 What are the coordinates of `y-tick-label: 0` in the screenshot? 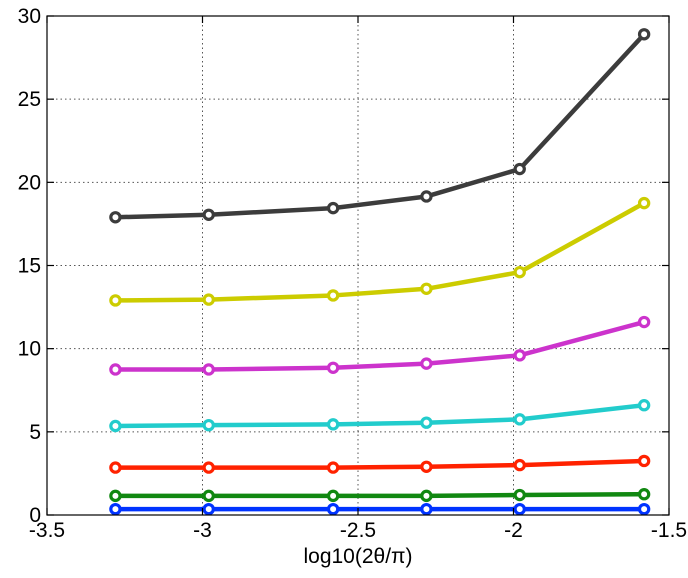 It's located at (35, 515).